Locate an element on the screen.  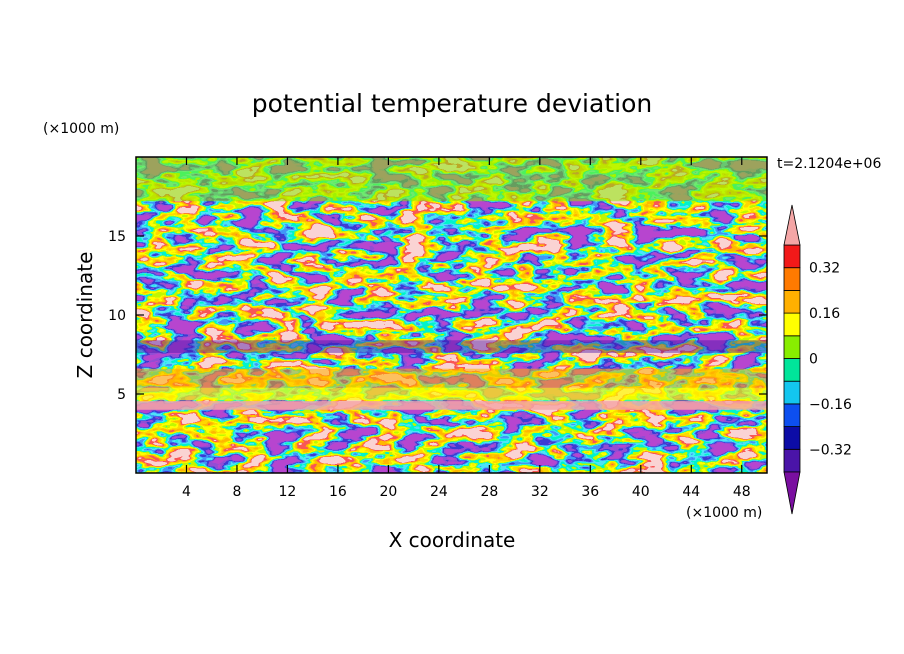
pink-layer is located at coordinates (451, 405).